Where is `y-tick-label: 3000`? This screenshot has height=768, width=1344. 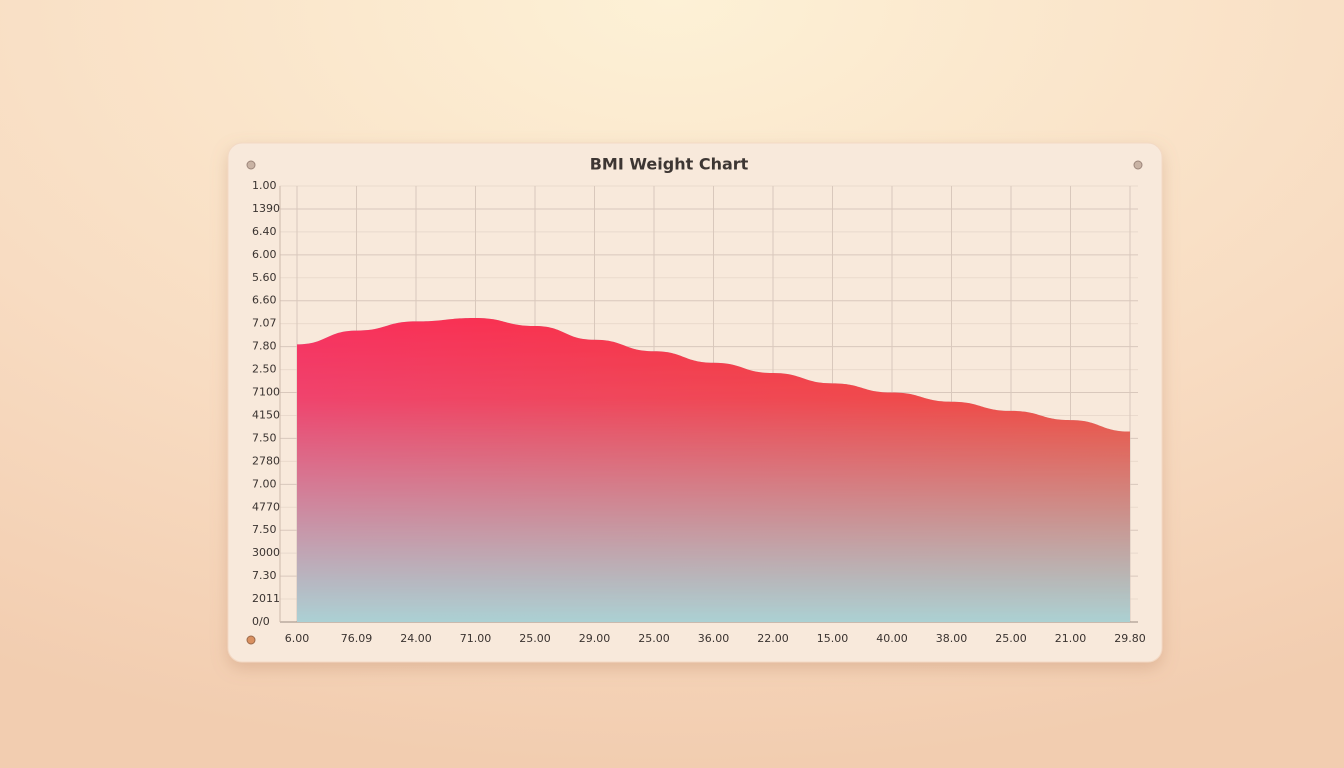 y-tick-label: 3000 is located at coordinates (266, 552).